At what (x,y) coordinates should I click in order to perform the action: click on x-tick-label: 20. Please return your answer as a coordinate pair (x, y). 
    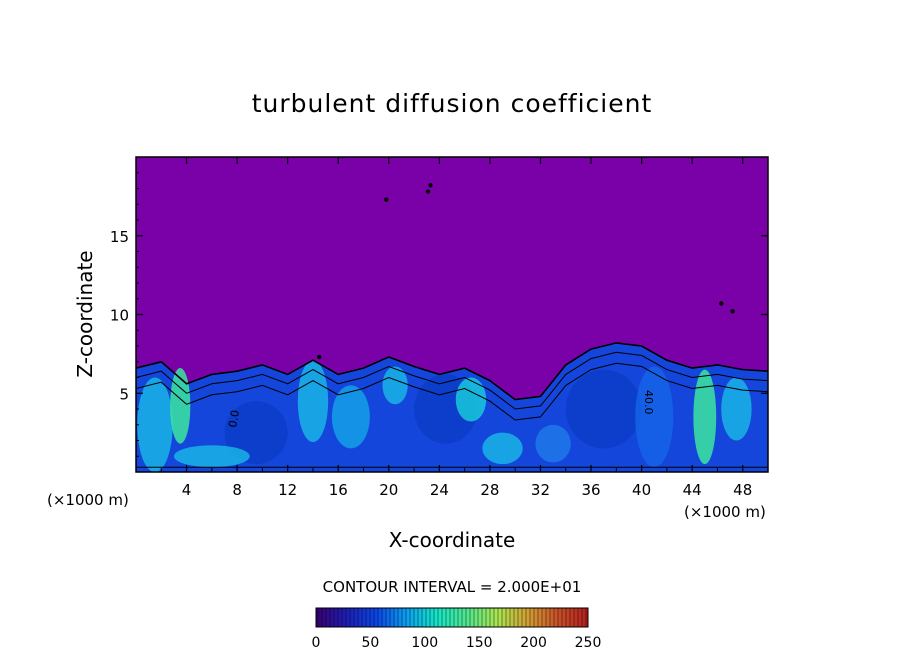
    Looking at the image, I should click on (388, 490).